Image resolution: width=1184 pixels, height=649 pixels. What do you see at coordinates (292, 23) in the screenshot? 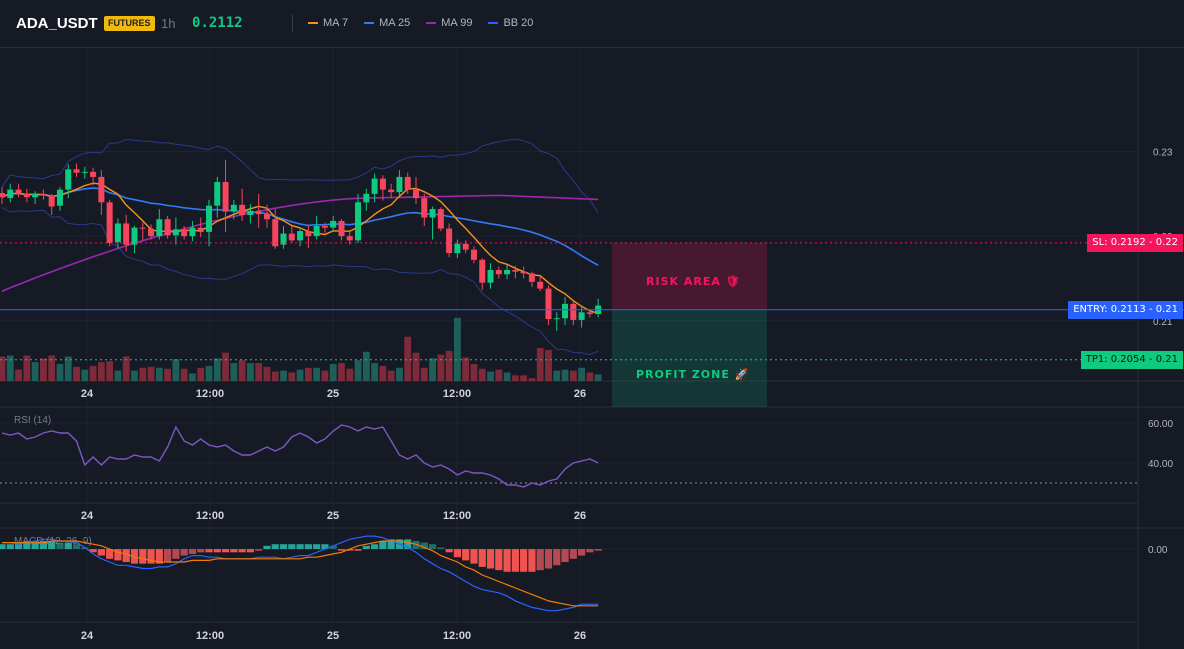
I see `header-divider` at bounding box center [292, 23].